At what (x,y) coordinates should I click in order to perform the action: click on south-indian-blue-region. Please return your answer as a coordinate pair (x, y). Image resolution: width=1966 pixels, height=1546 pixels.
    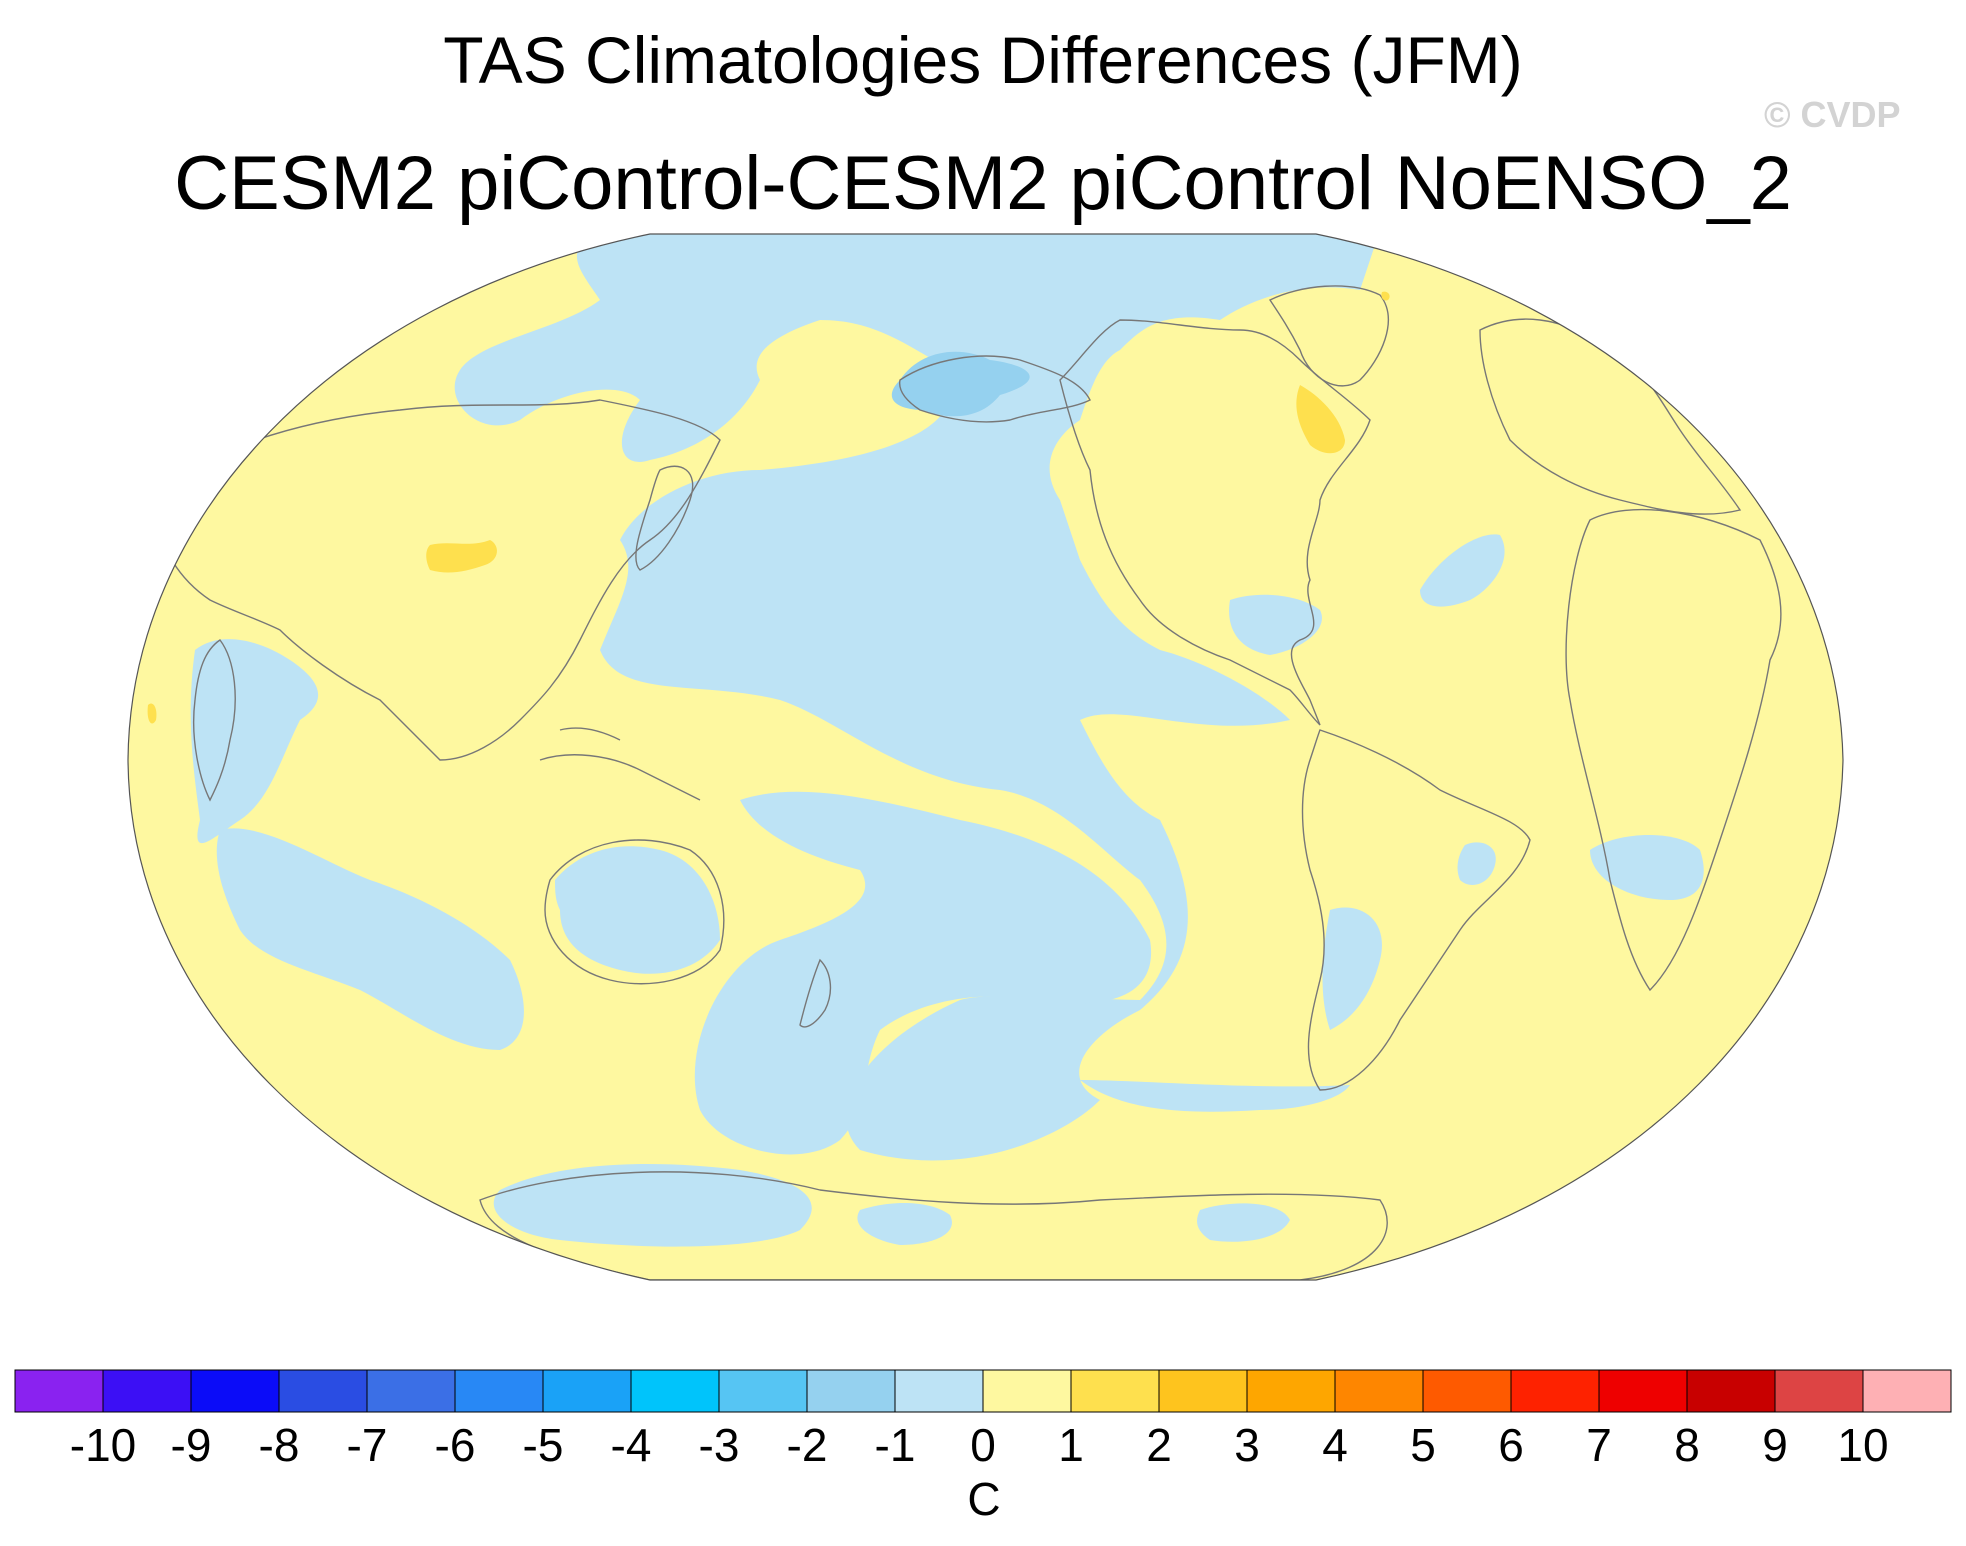
    Looking at the image, I should click on (370, 939).